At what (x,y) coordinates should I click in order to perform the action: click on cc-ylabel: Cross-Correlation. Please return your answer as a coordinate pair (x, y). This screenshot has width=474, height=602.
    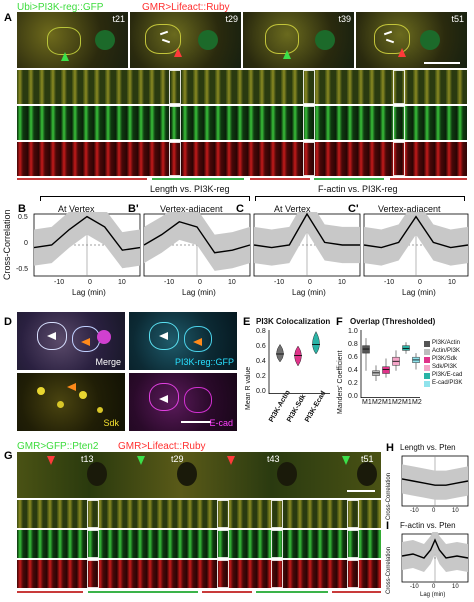
    Looking at the image, I should click on (7, 244).